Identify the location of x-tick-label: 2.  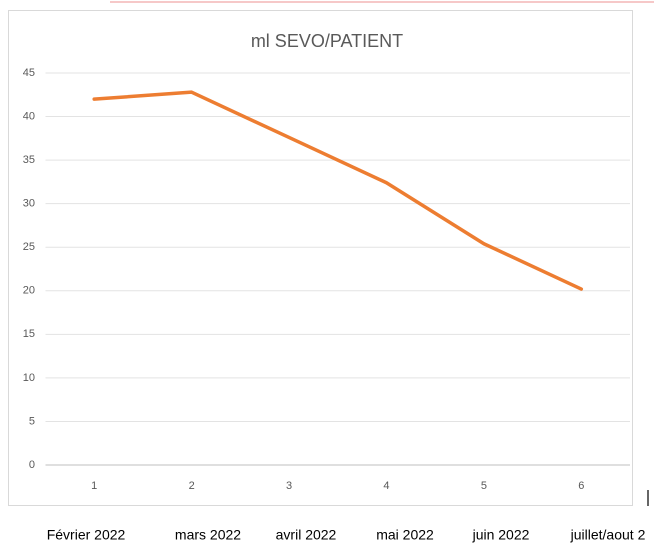
(192, 486).